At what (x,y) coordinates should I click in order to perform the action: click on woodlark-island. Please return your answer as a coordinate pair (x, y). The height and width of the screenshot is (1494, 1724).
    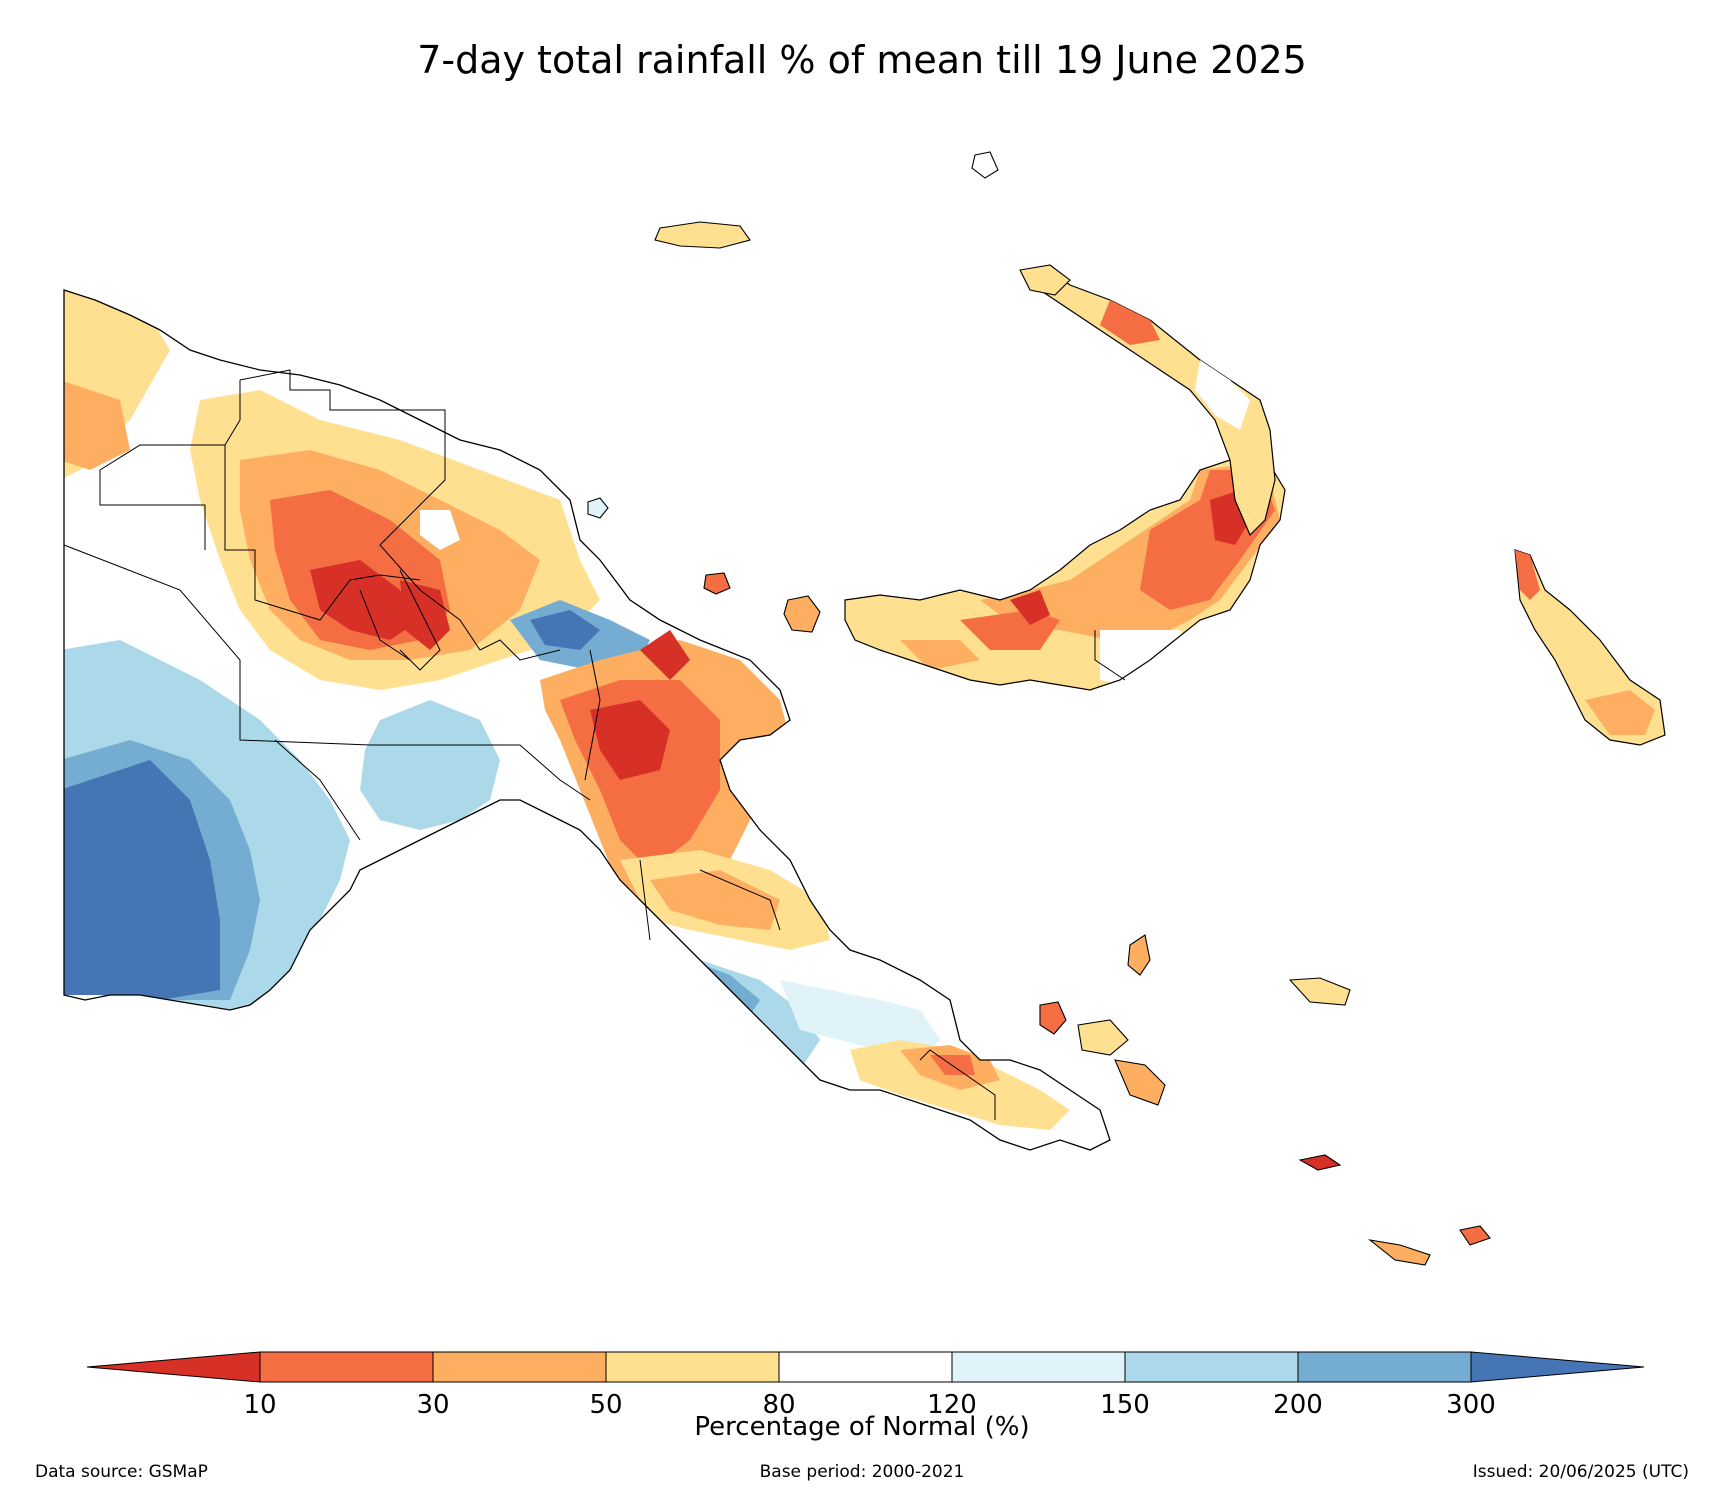
    Looking at the image, I should click on (1320, 1162).